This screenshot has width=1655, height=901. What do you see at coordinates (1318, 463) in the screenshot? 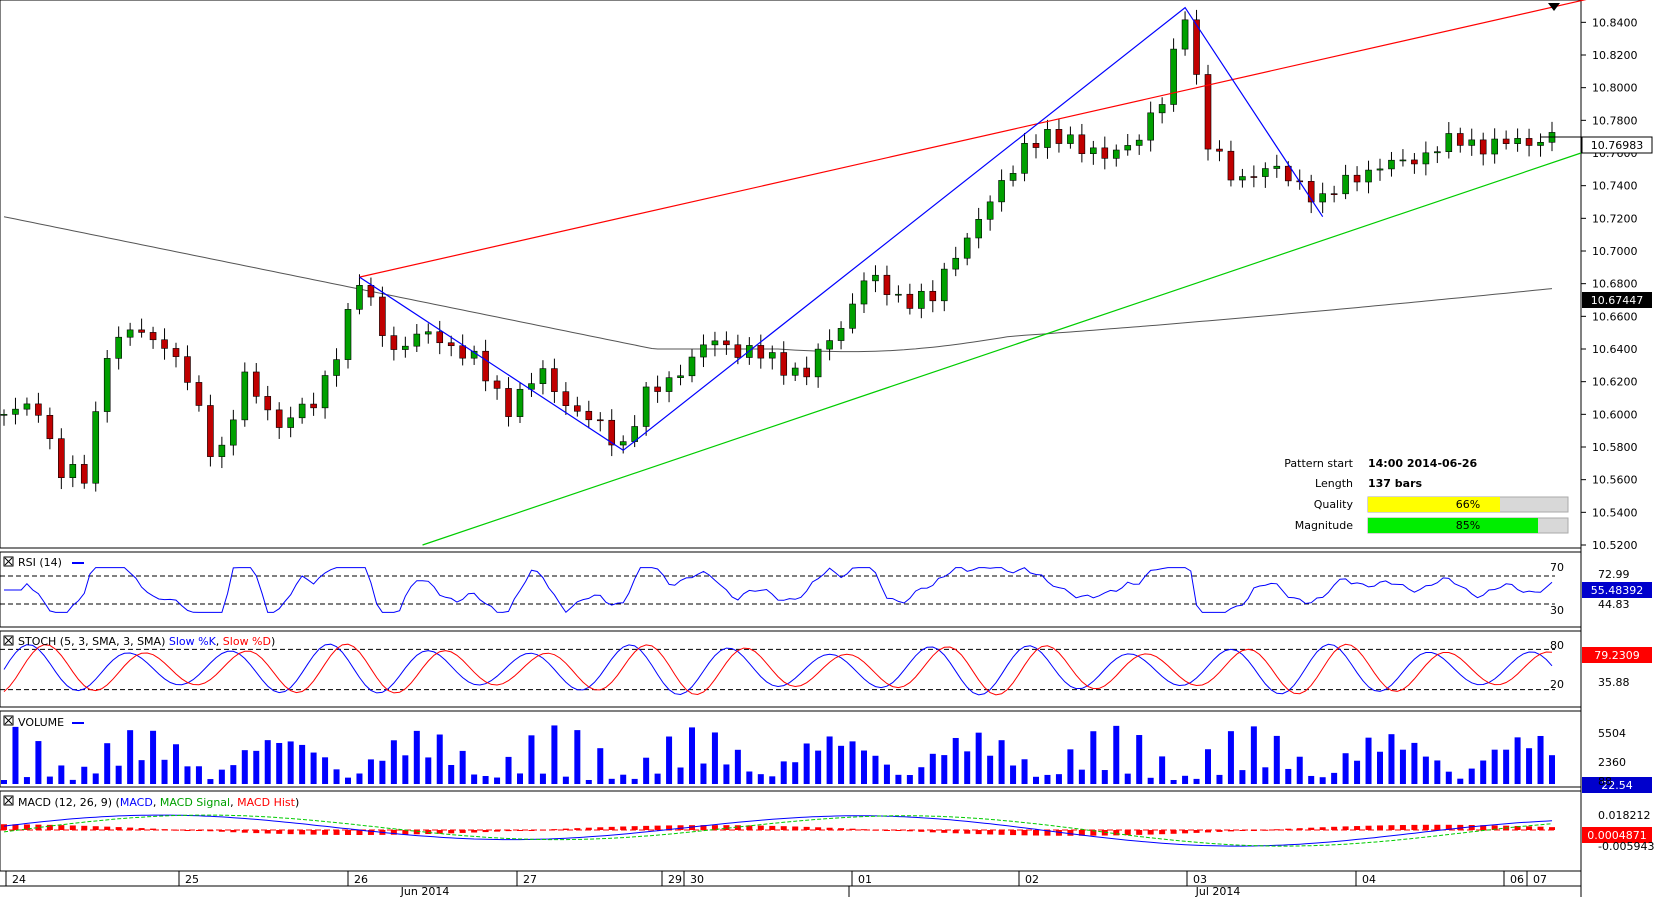
I see `pattern-start-label: Pattern start` at bounding box center [1318, 463].